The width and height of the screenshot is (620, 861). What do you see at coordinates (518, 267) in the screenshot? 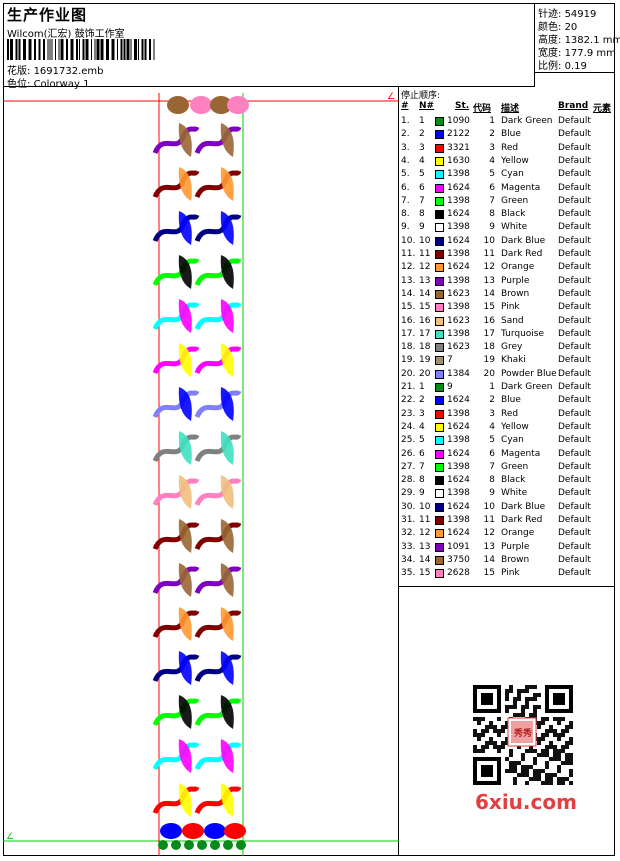
I see `row-description: Orange` at bounding box center [518, 267].